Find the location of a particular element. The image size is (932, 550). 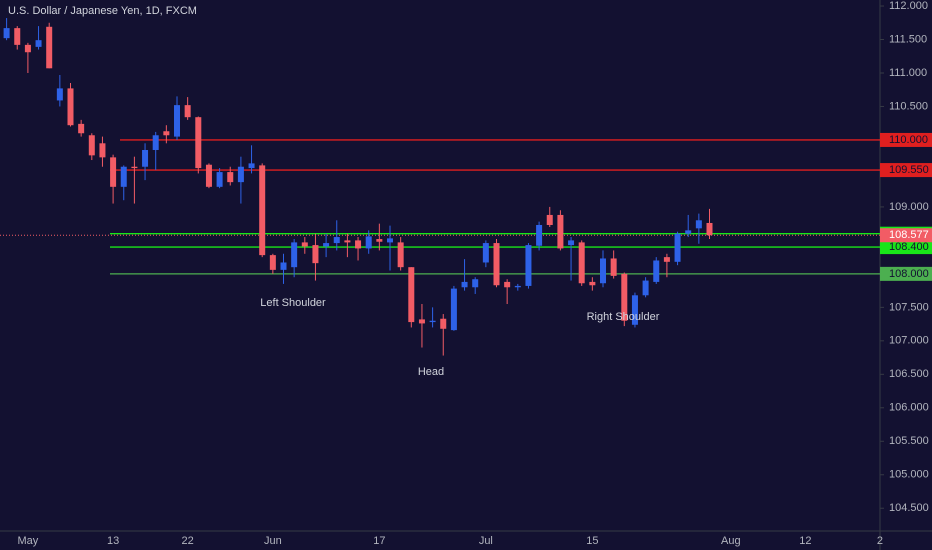

annotation: Left Shoulder is located at coordinates (293, 303).